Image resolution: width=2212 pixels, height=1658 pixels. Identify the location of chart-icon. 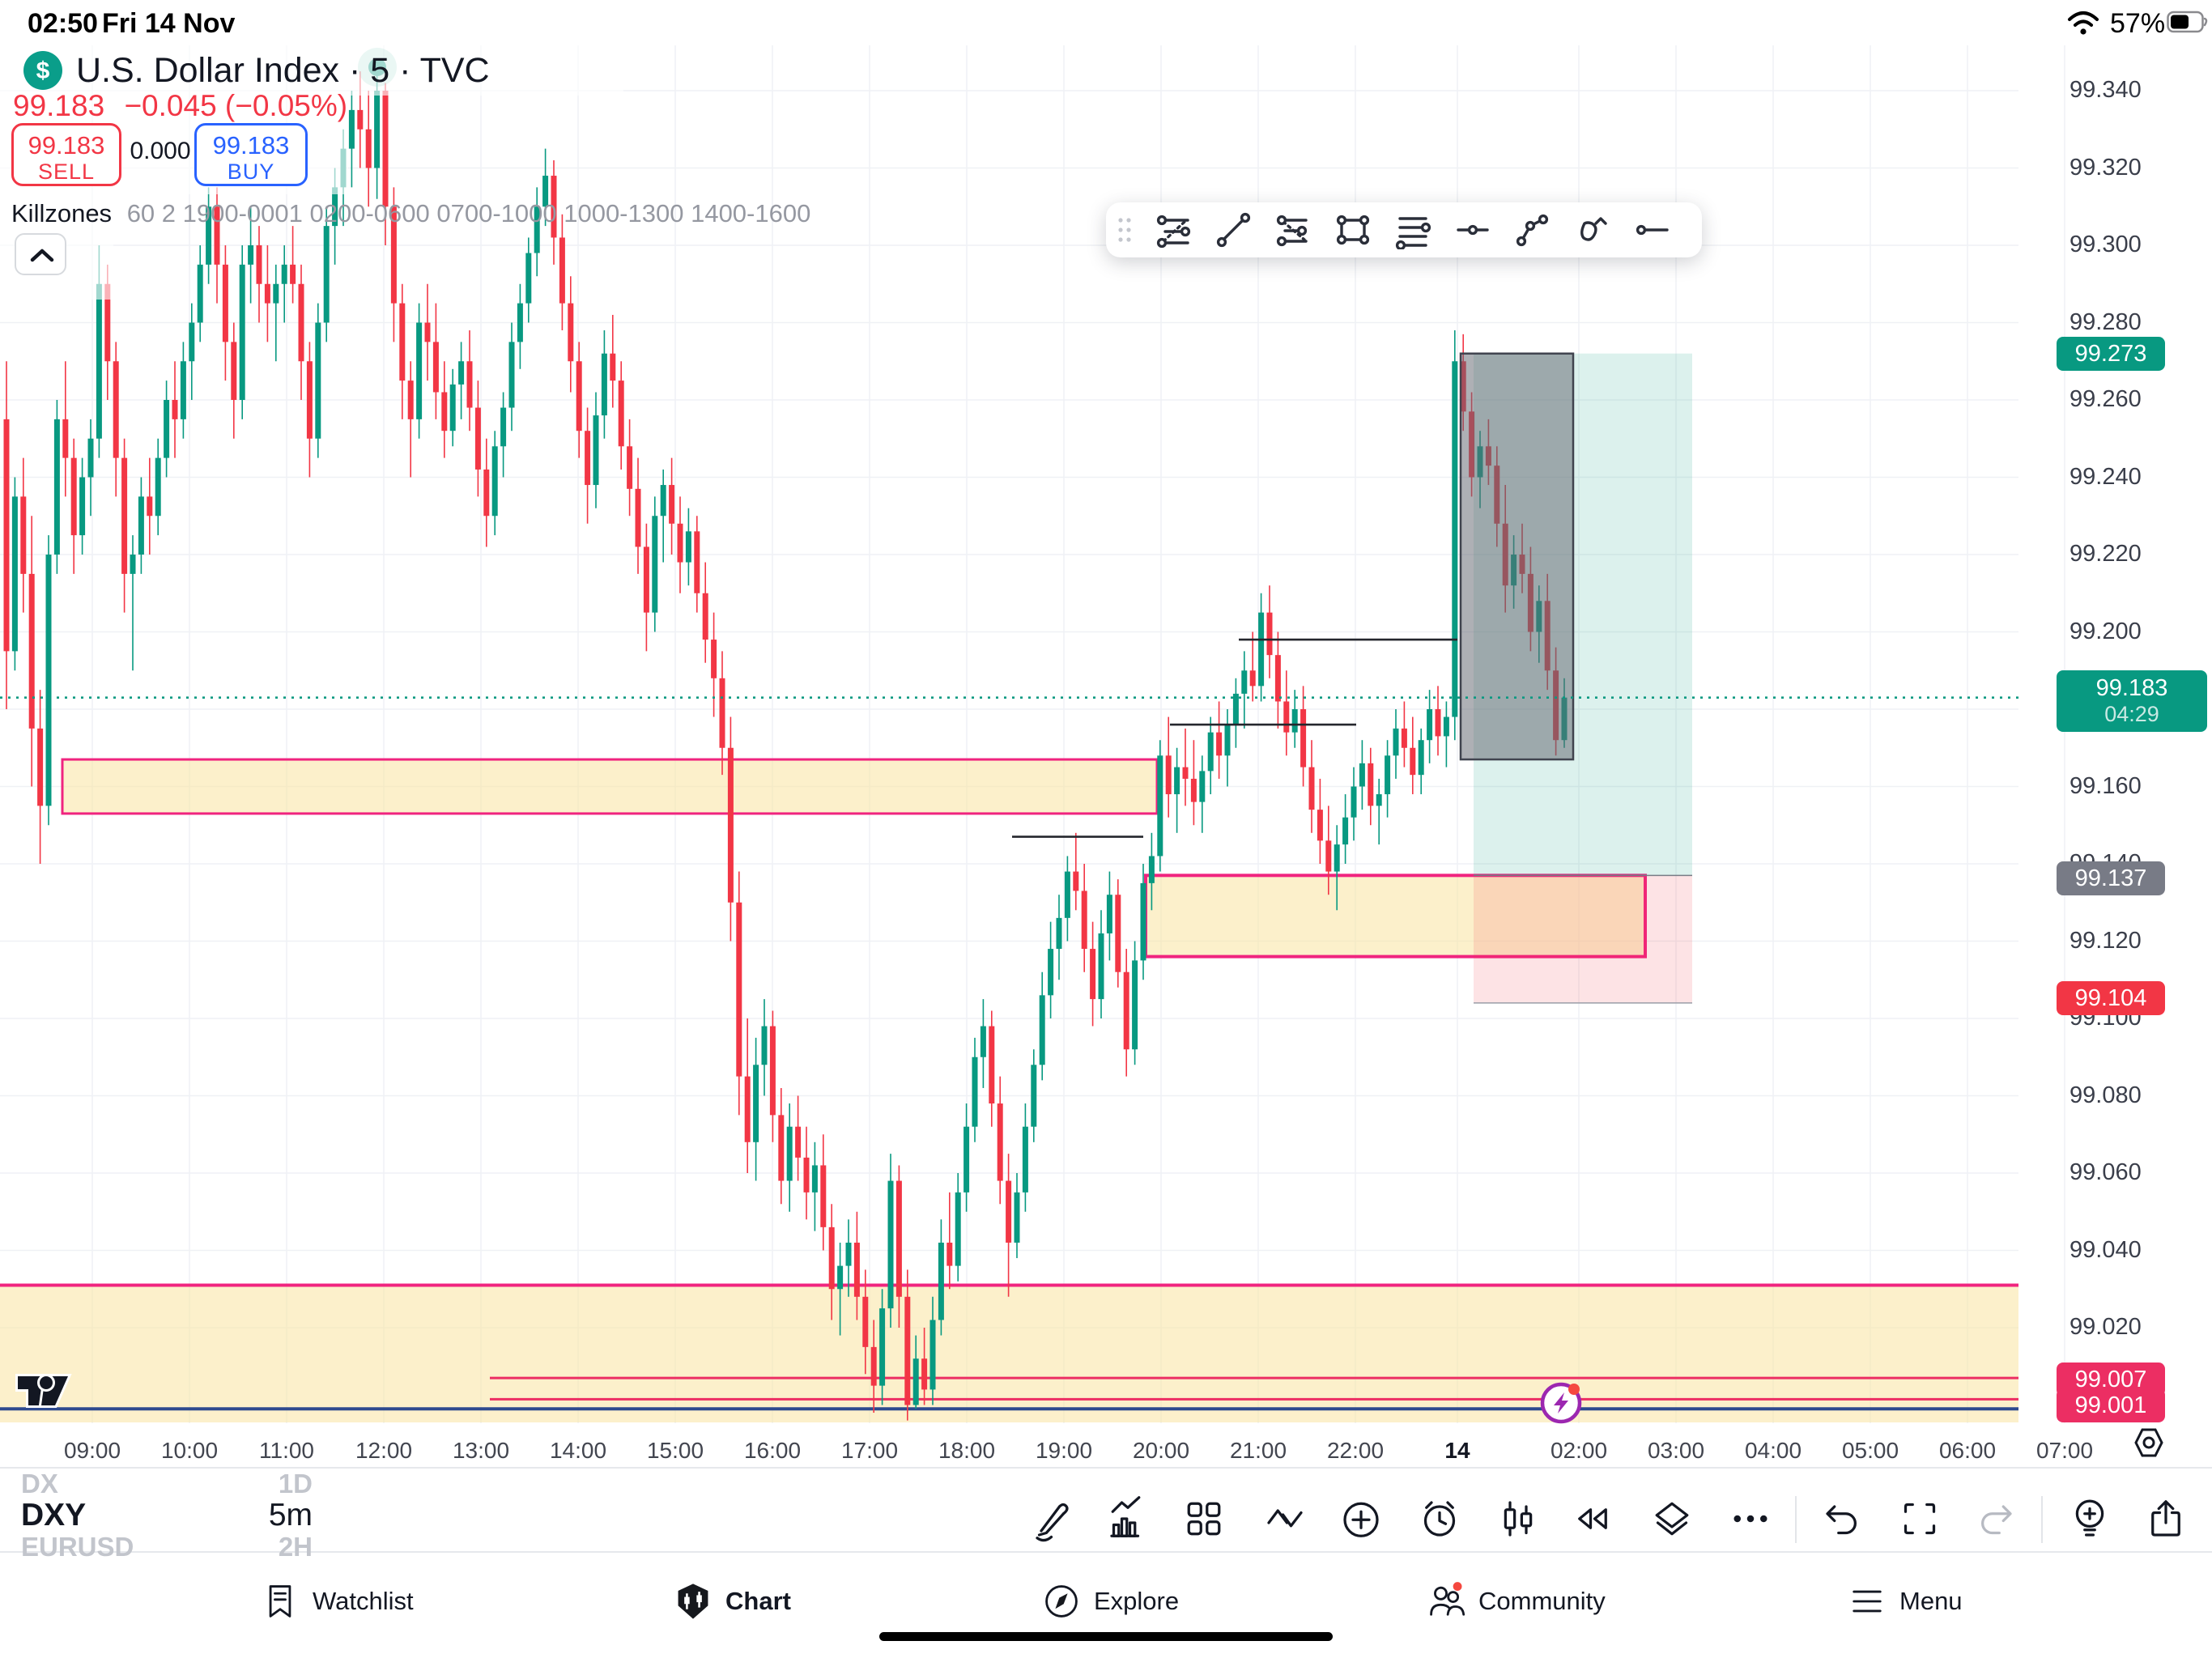
(693, 1601).